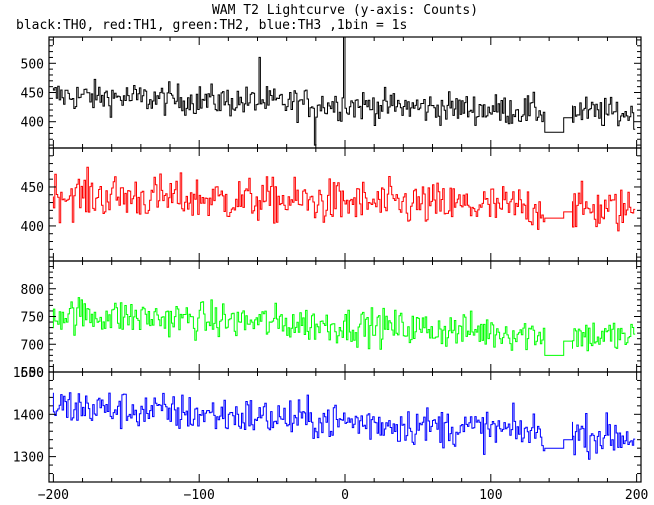 This screenshot has width=654, height=505. What do you see at coordinates (199, 495) in the screenshot?
I see `x-tick-label: −100` at bounding box center [199, 495].